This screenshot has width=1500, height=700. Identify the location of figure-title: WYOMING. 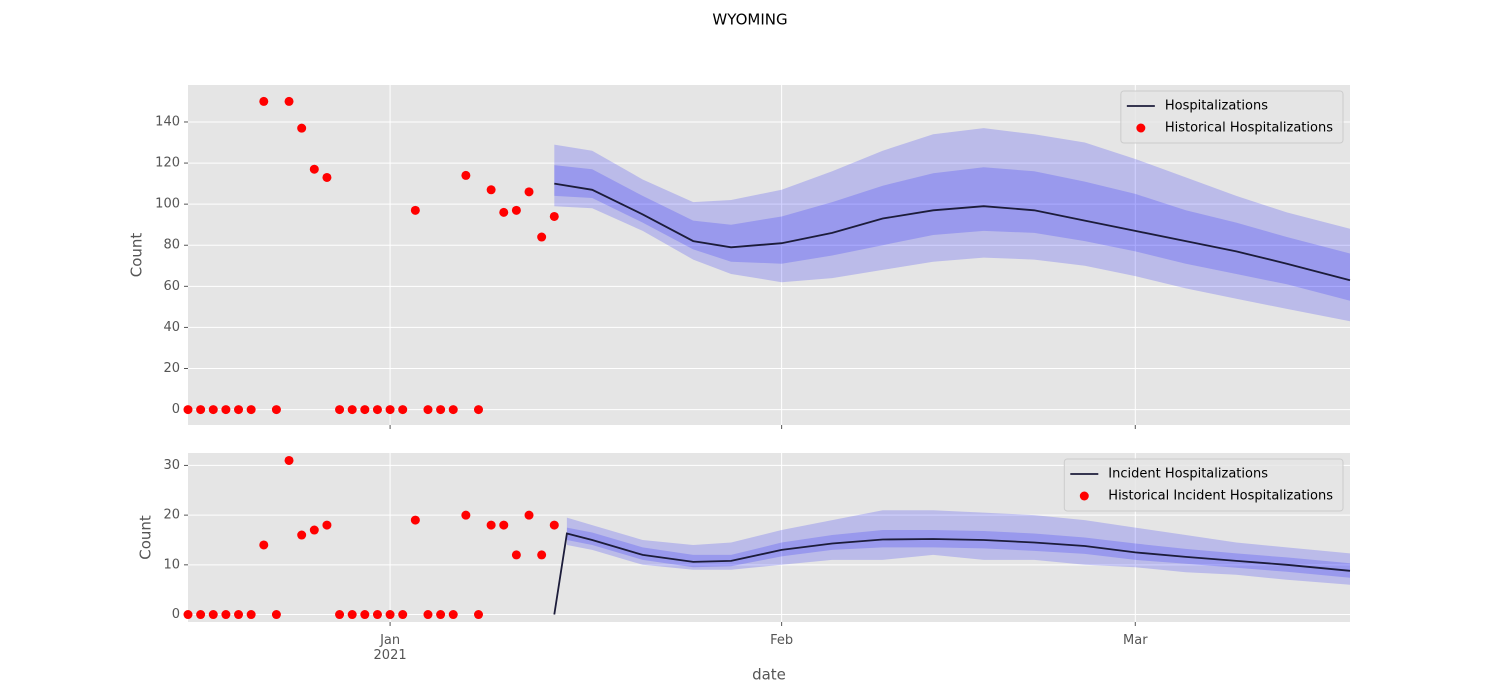
(749, 20).